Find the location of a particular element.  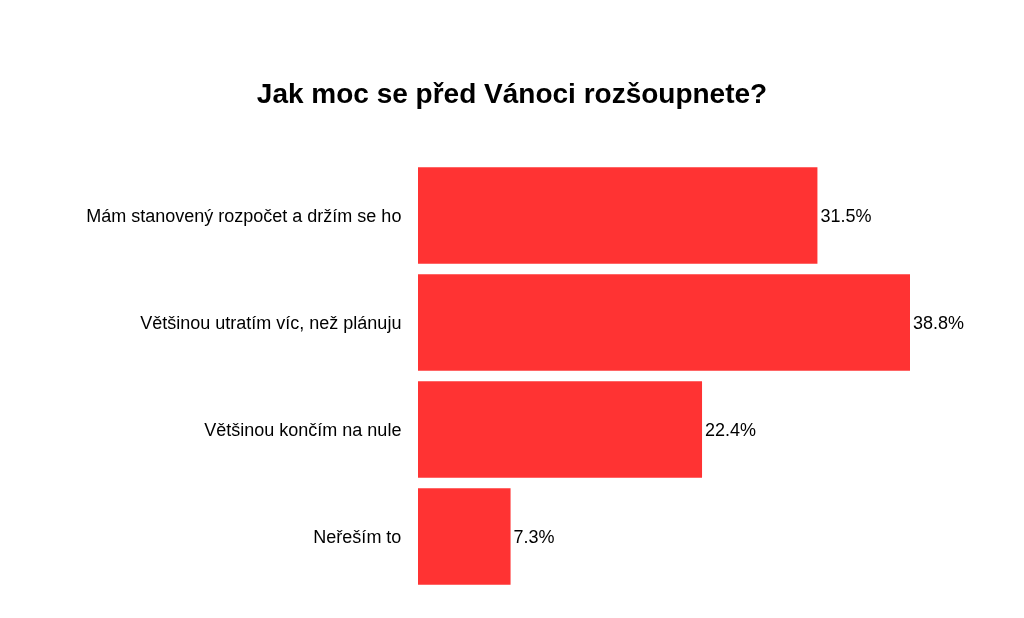

data-label: 7.3% is located at coordinates (534, 536).